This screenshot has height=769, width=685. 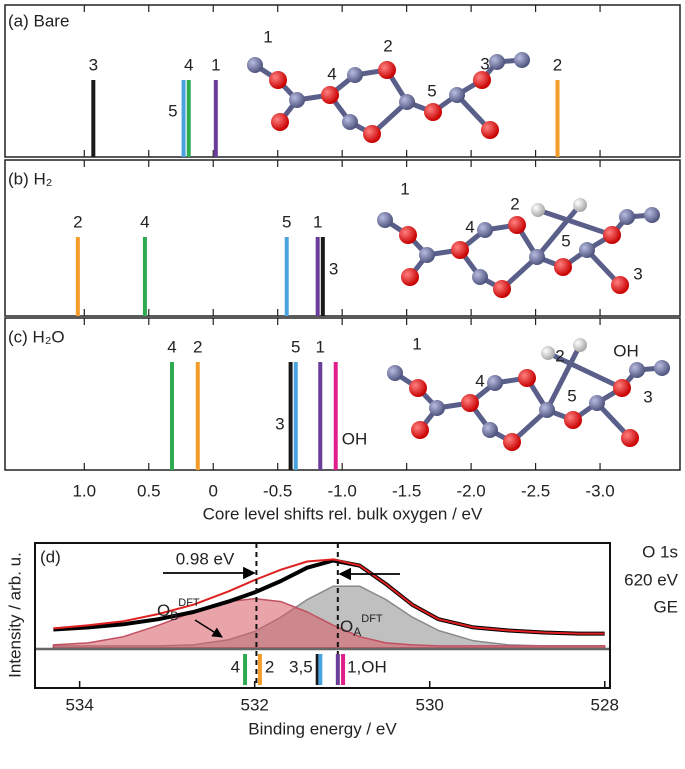 I want to click on peak-label-sub: B, so click(x=174, y=616).